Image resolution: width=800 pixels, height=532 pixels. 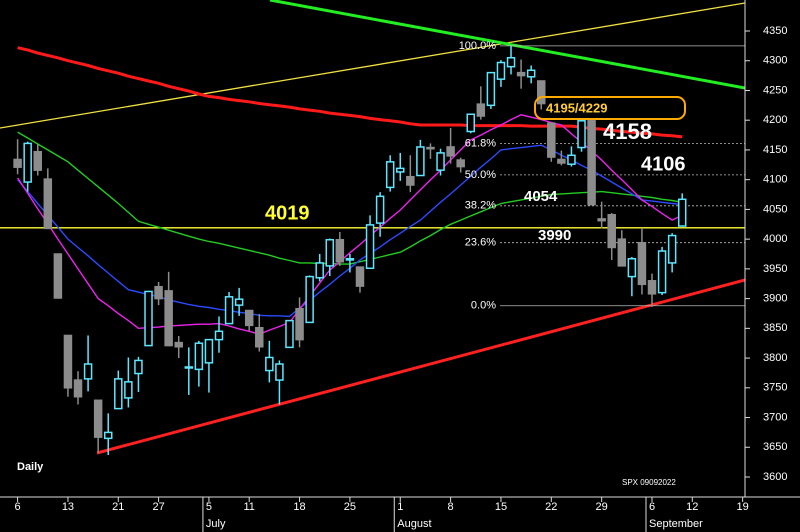 What do you see at coordinates (451, 507) in the screenshot?
I see `x-tick-label: 8` at bounding box center [451, 507].